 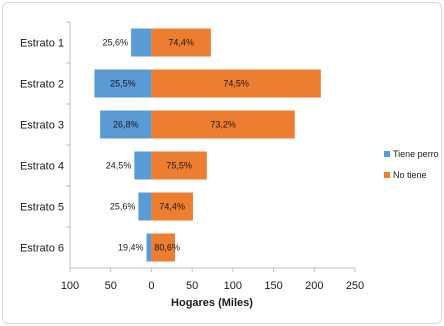 What do you see at coordinates (273, 286) in the screenshot?
I see `x-tick-label: 150` at bounding box center [273, 286].